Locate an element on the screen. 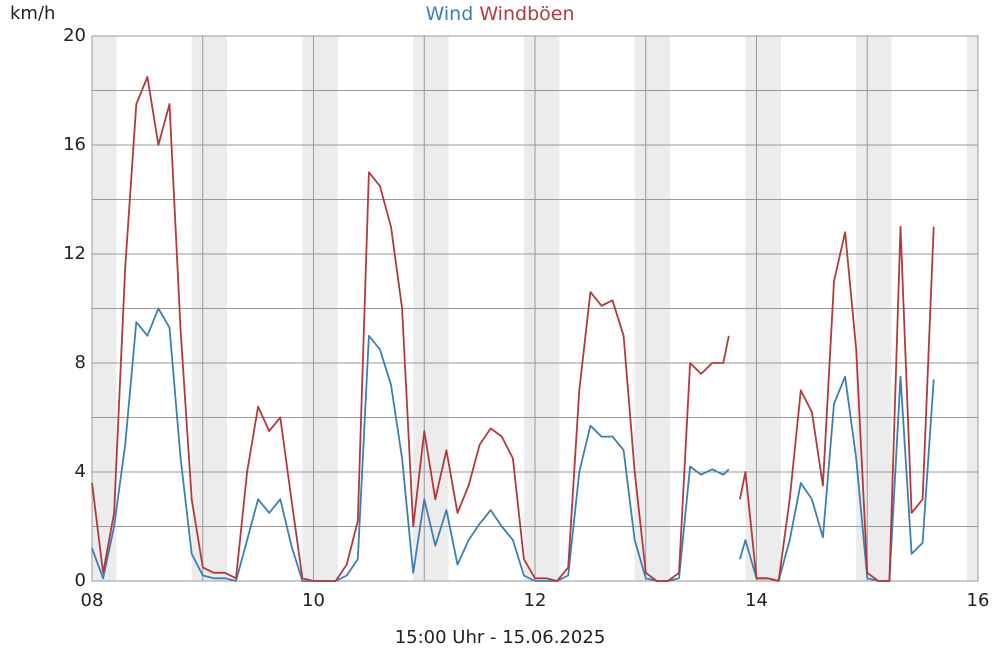  legend-entry: Wind is located at coordinates (450, 14).